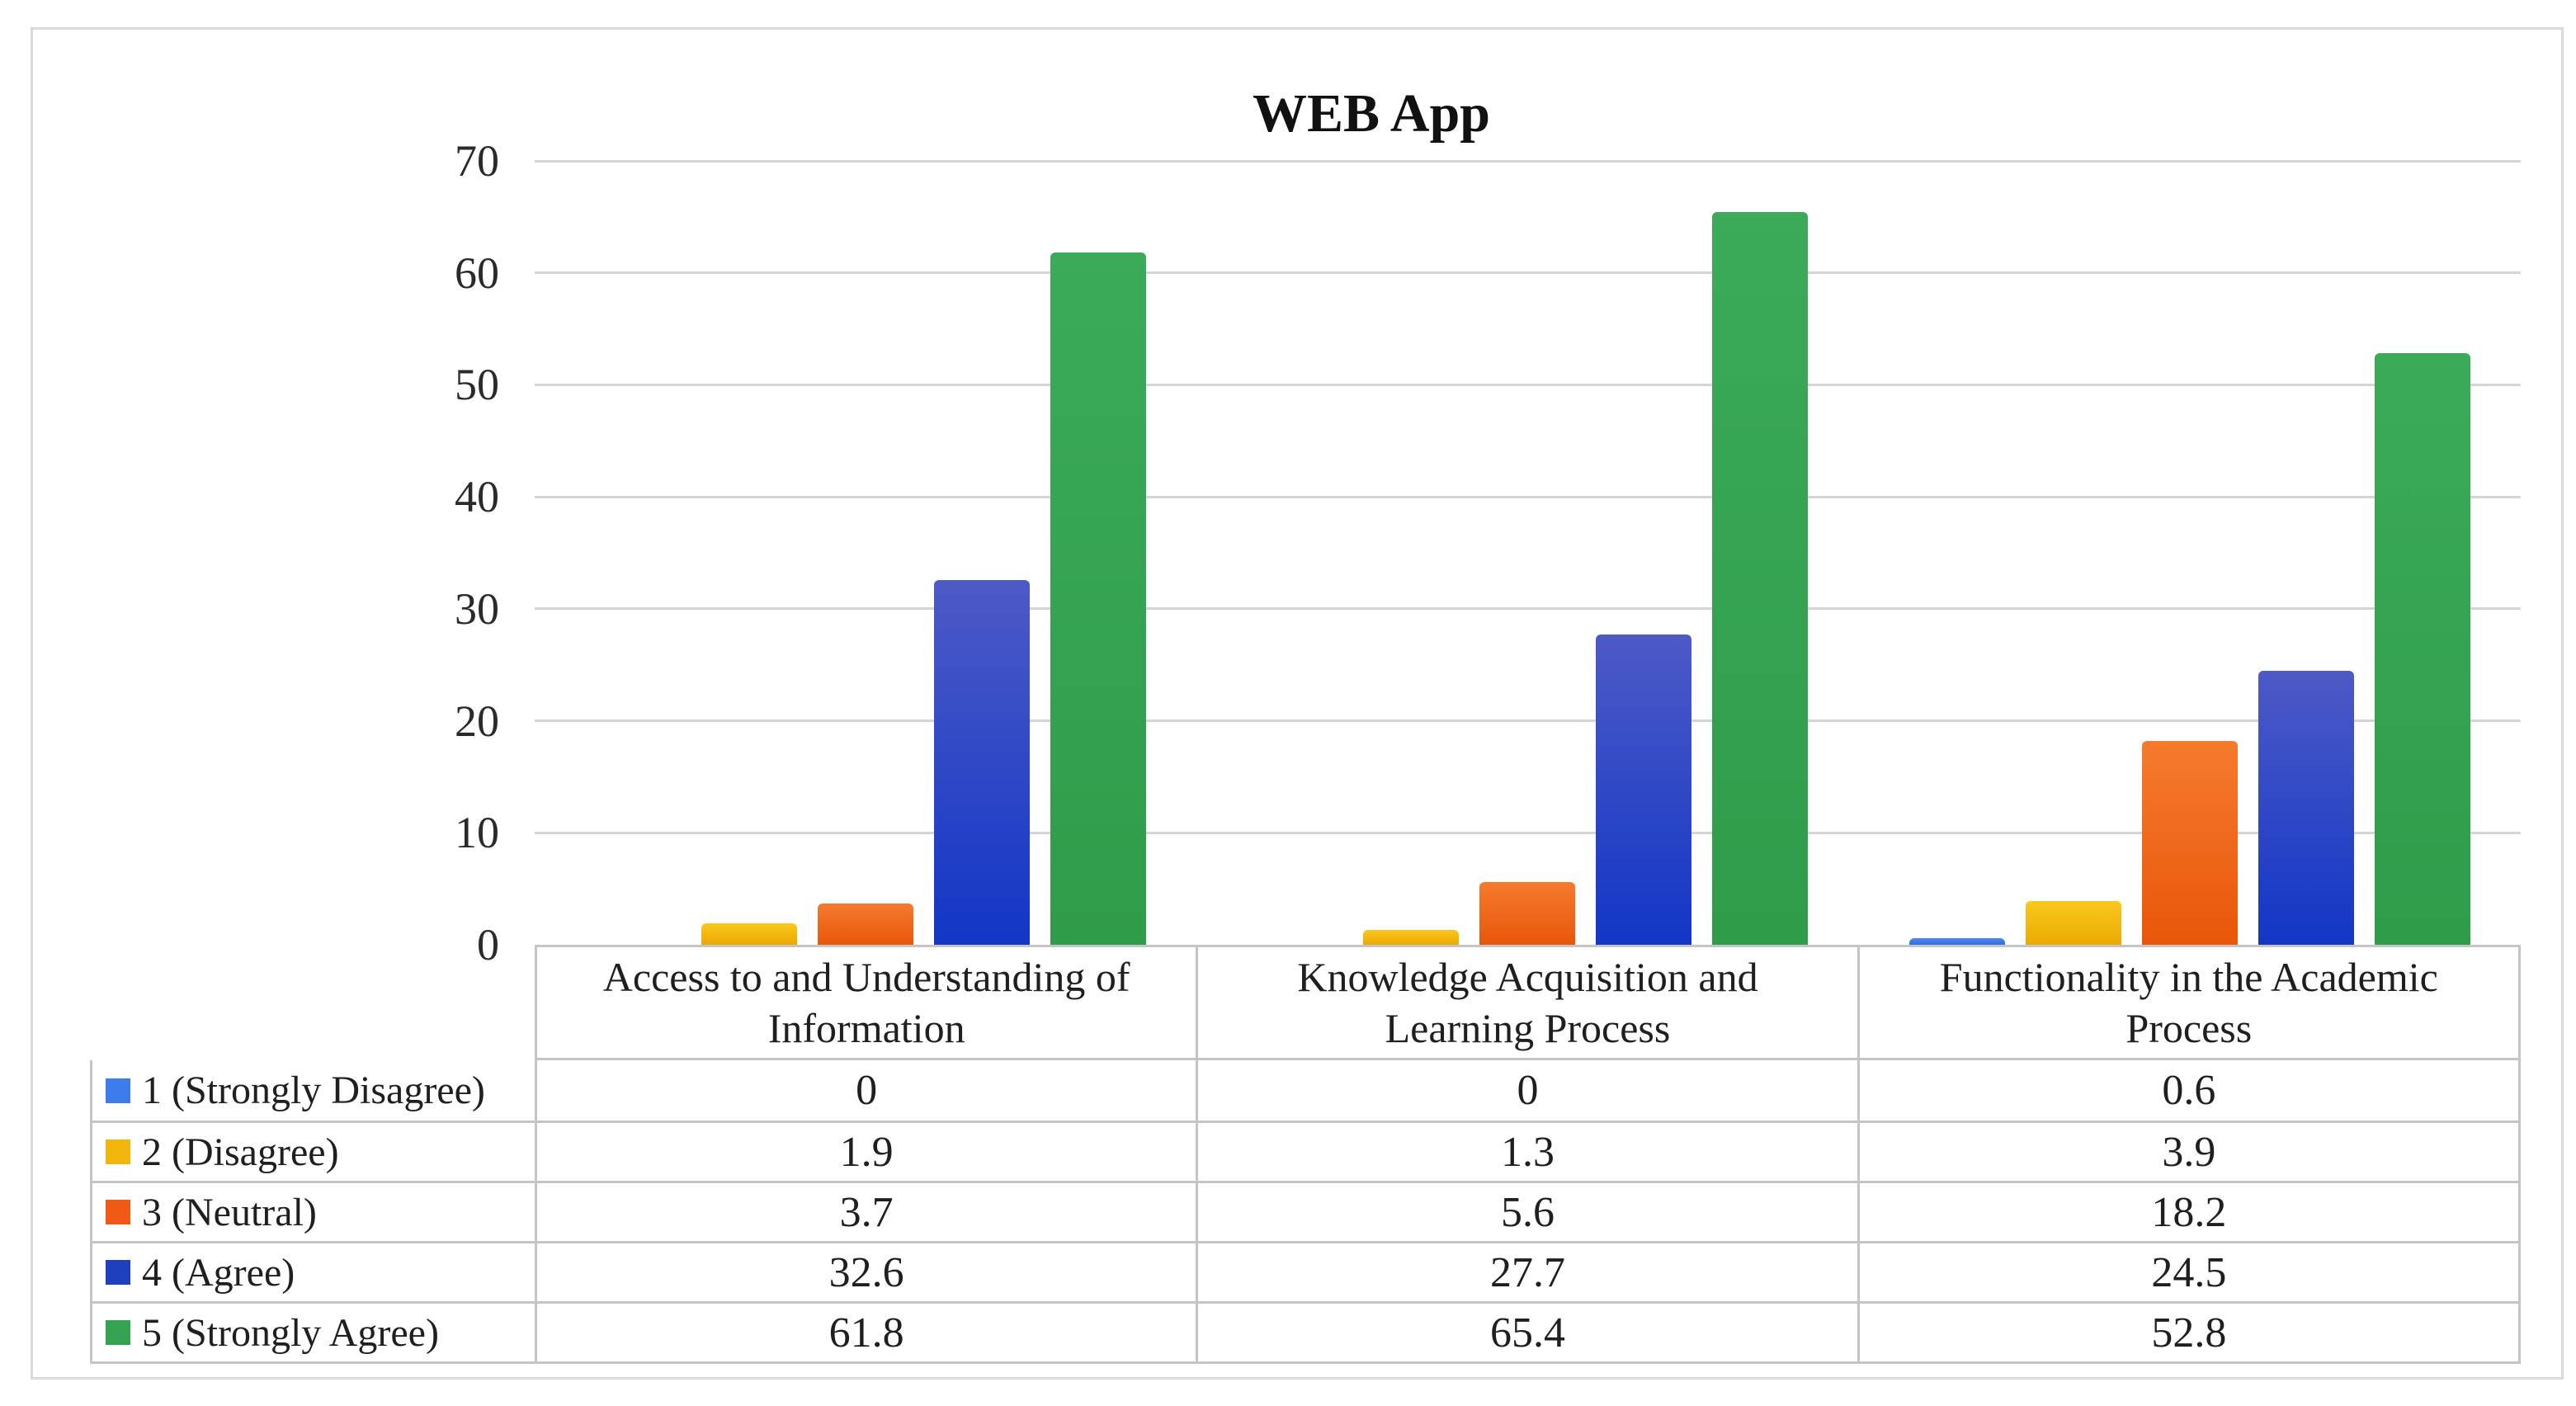 This screenshot has width=2576, height=1406. I want to click on legend-label: 1 (Strongly Disagree), so click(313, 1090).